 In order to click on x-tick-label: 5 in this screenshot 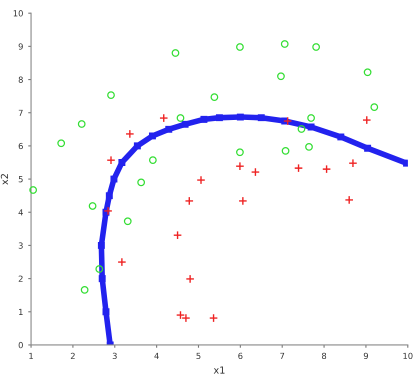, I will do `click(198, 356)`.